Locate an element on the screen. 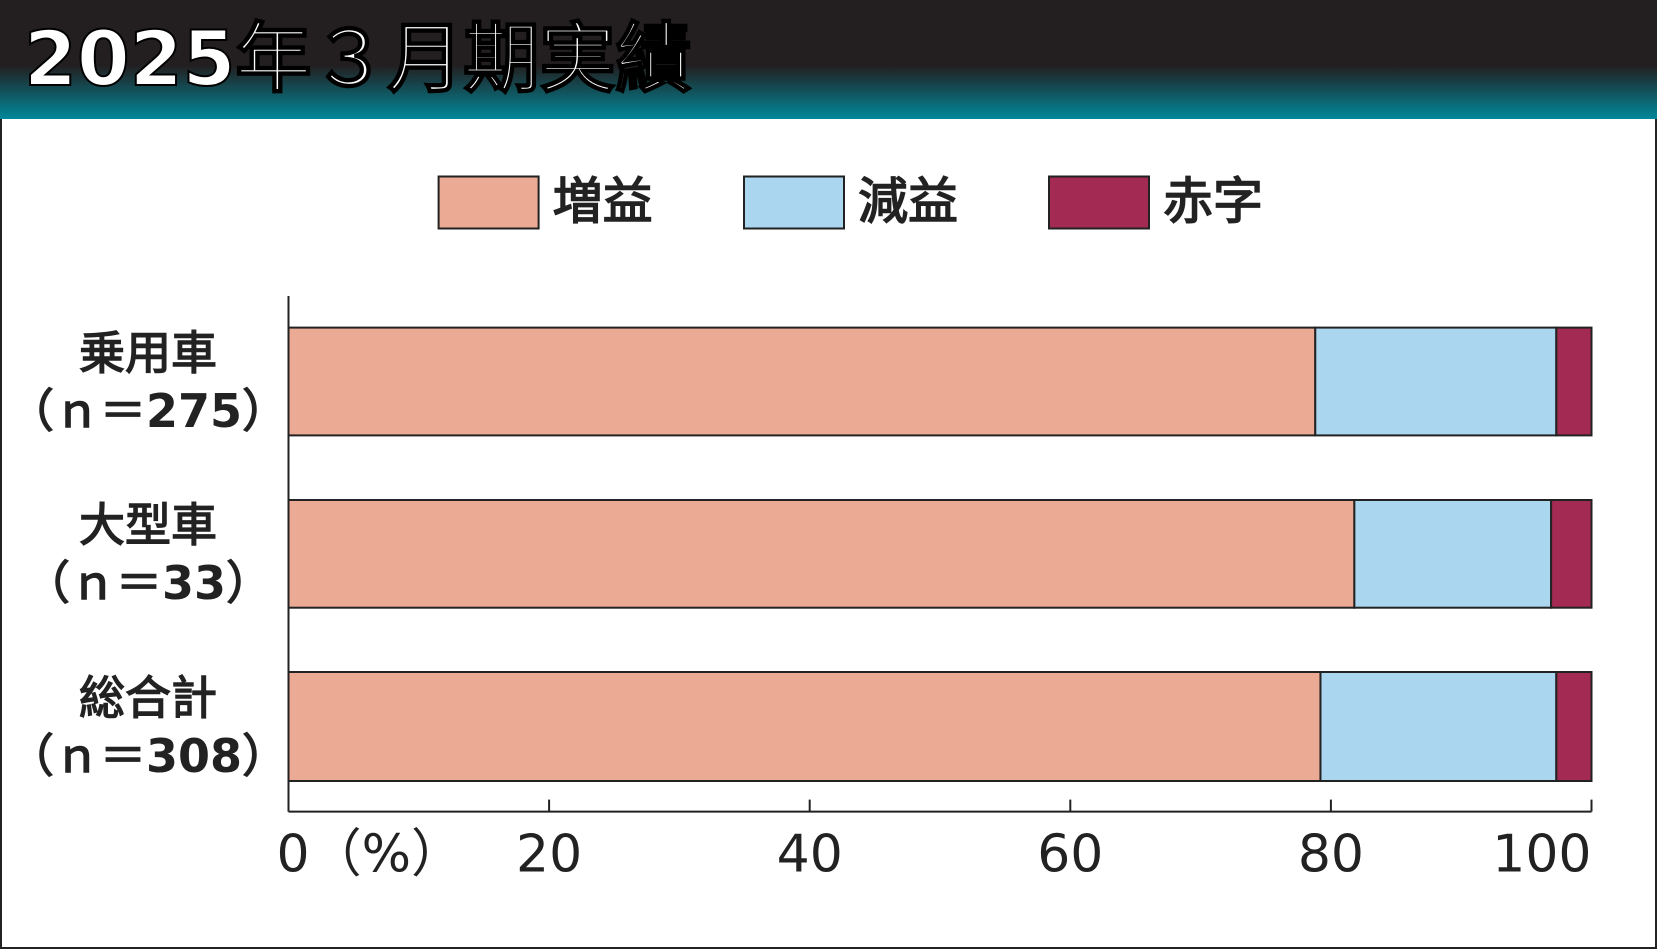 The image size is (1657, 949). x-tick-label: 80 is located at coordinates (1331, 855).